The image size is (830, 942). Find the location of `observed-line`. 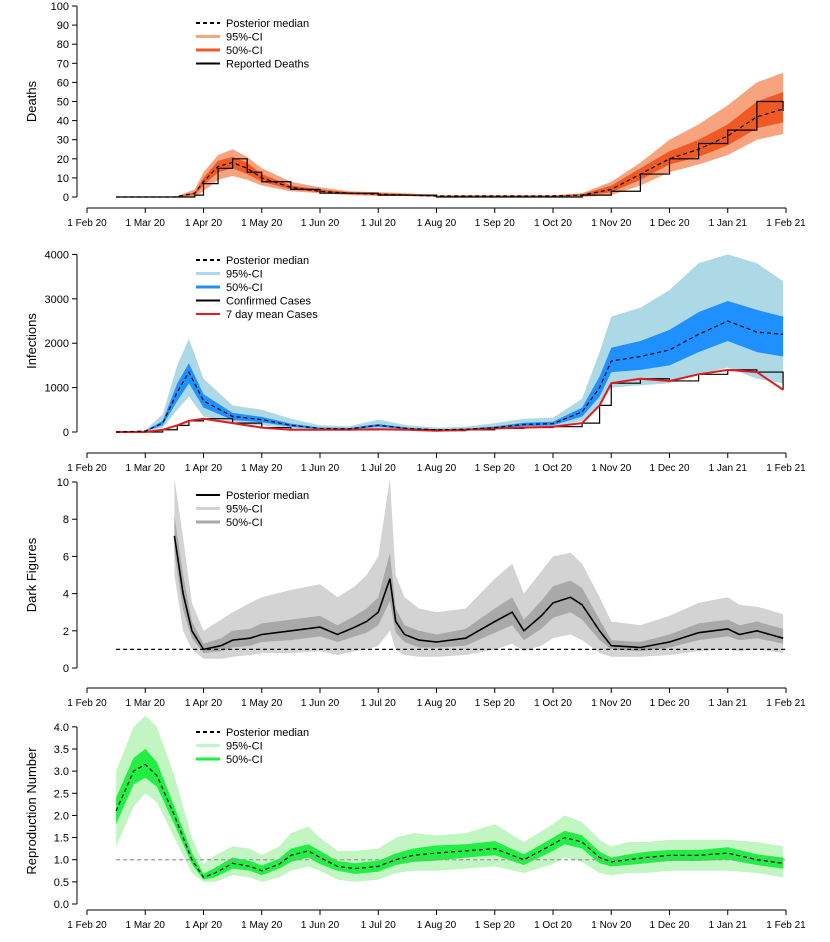

observed-line is located at coordinates (450, 149).